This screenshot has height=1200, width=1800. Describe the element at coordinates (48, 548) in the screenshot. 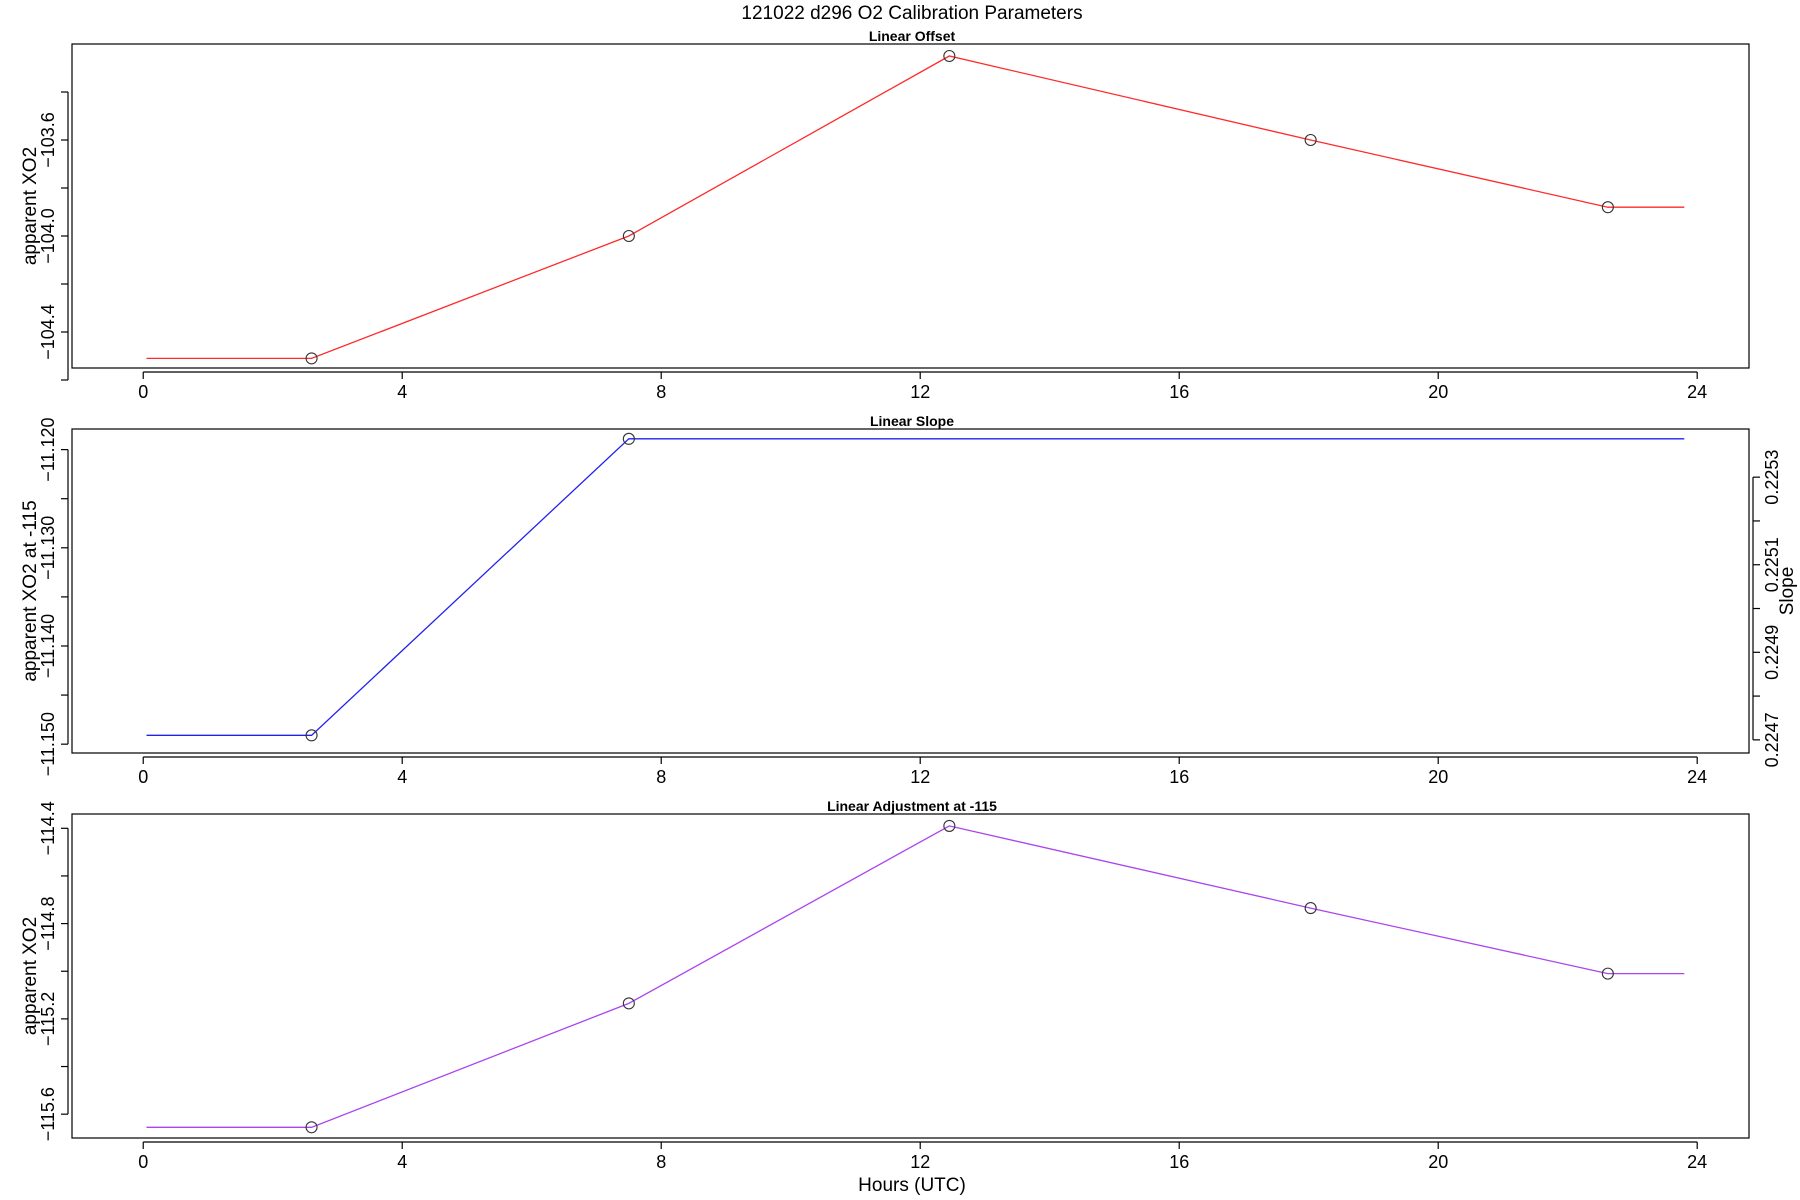

I see `y-tick-label: −11.130` at that location.